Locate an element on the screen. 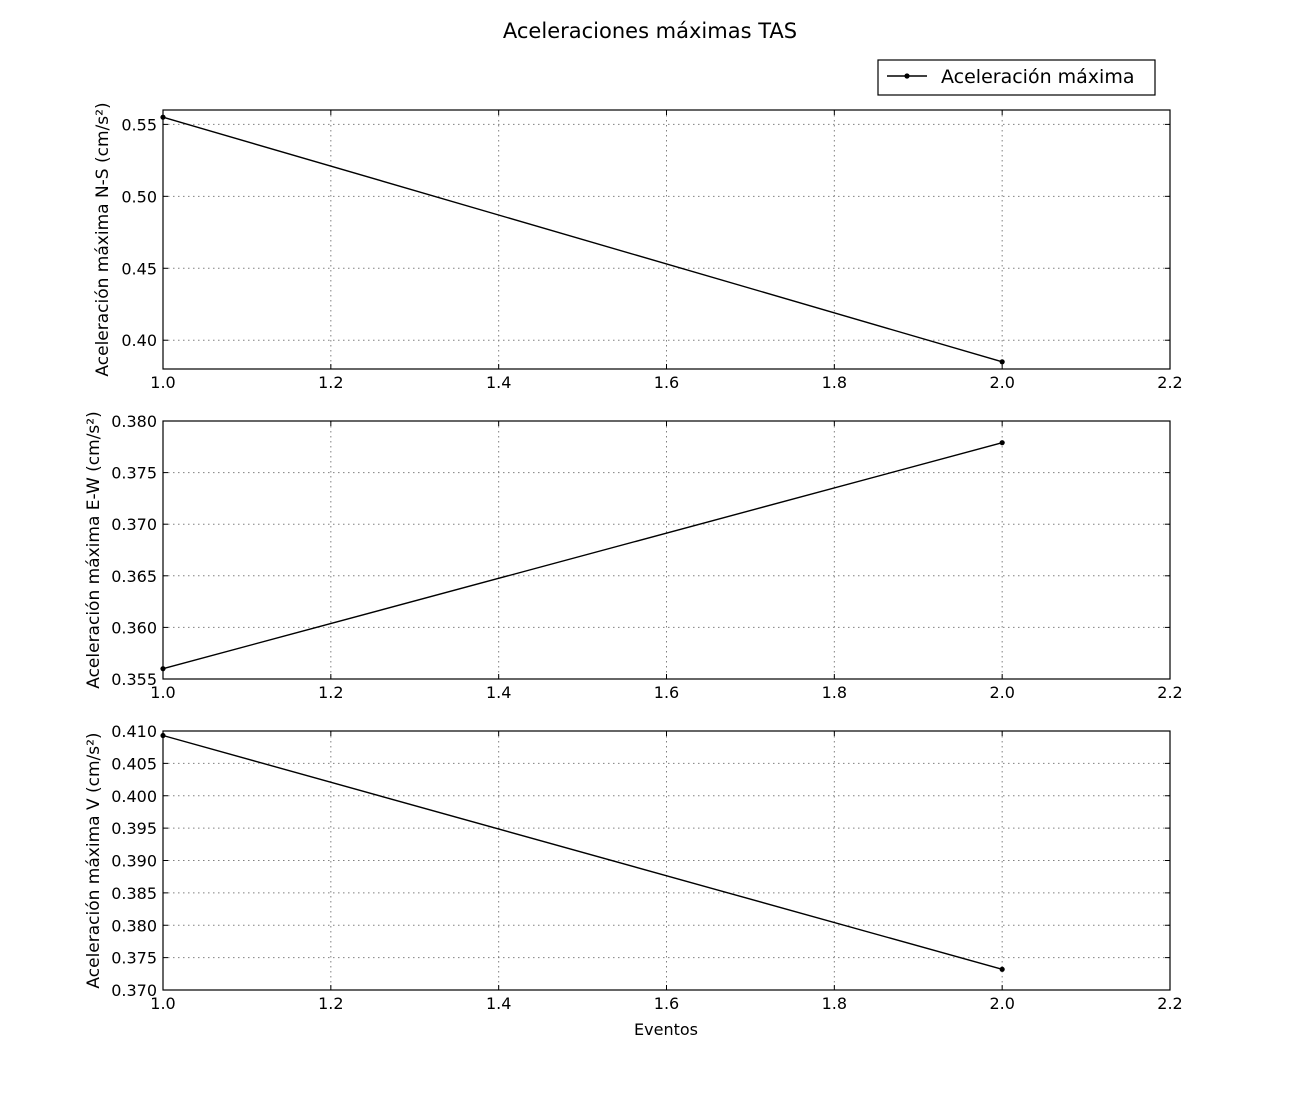 Image resolution: width=1300 pixels, height=1100 pixels. legend: Aceleración máxima is located at coordinates (1016, 77).